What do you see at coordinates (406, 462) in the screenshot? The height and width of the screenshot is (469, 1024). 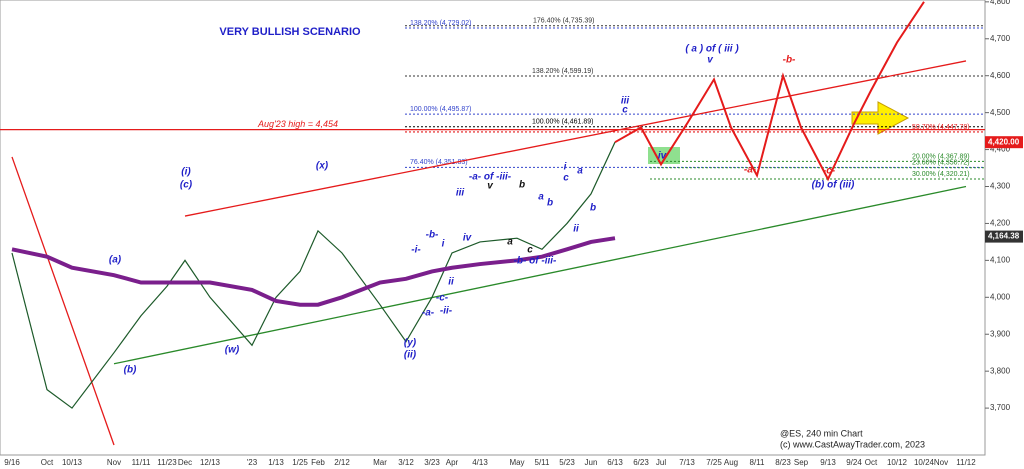 I see `x-tick-label: 3/12` at bounding box center [406, 462].